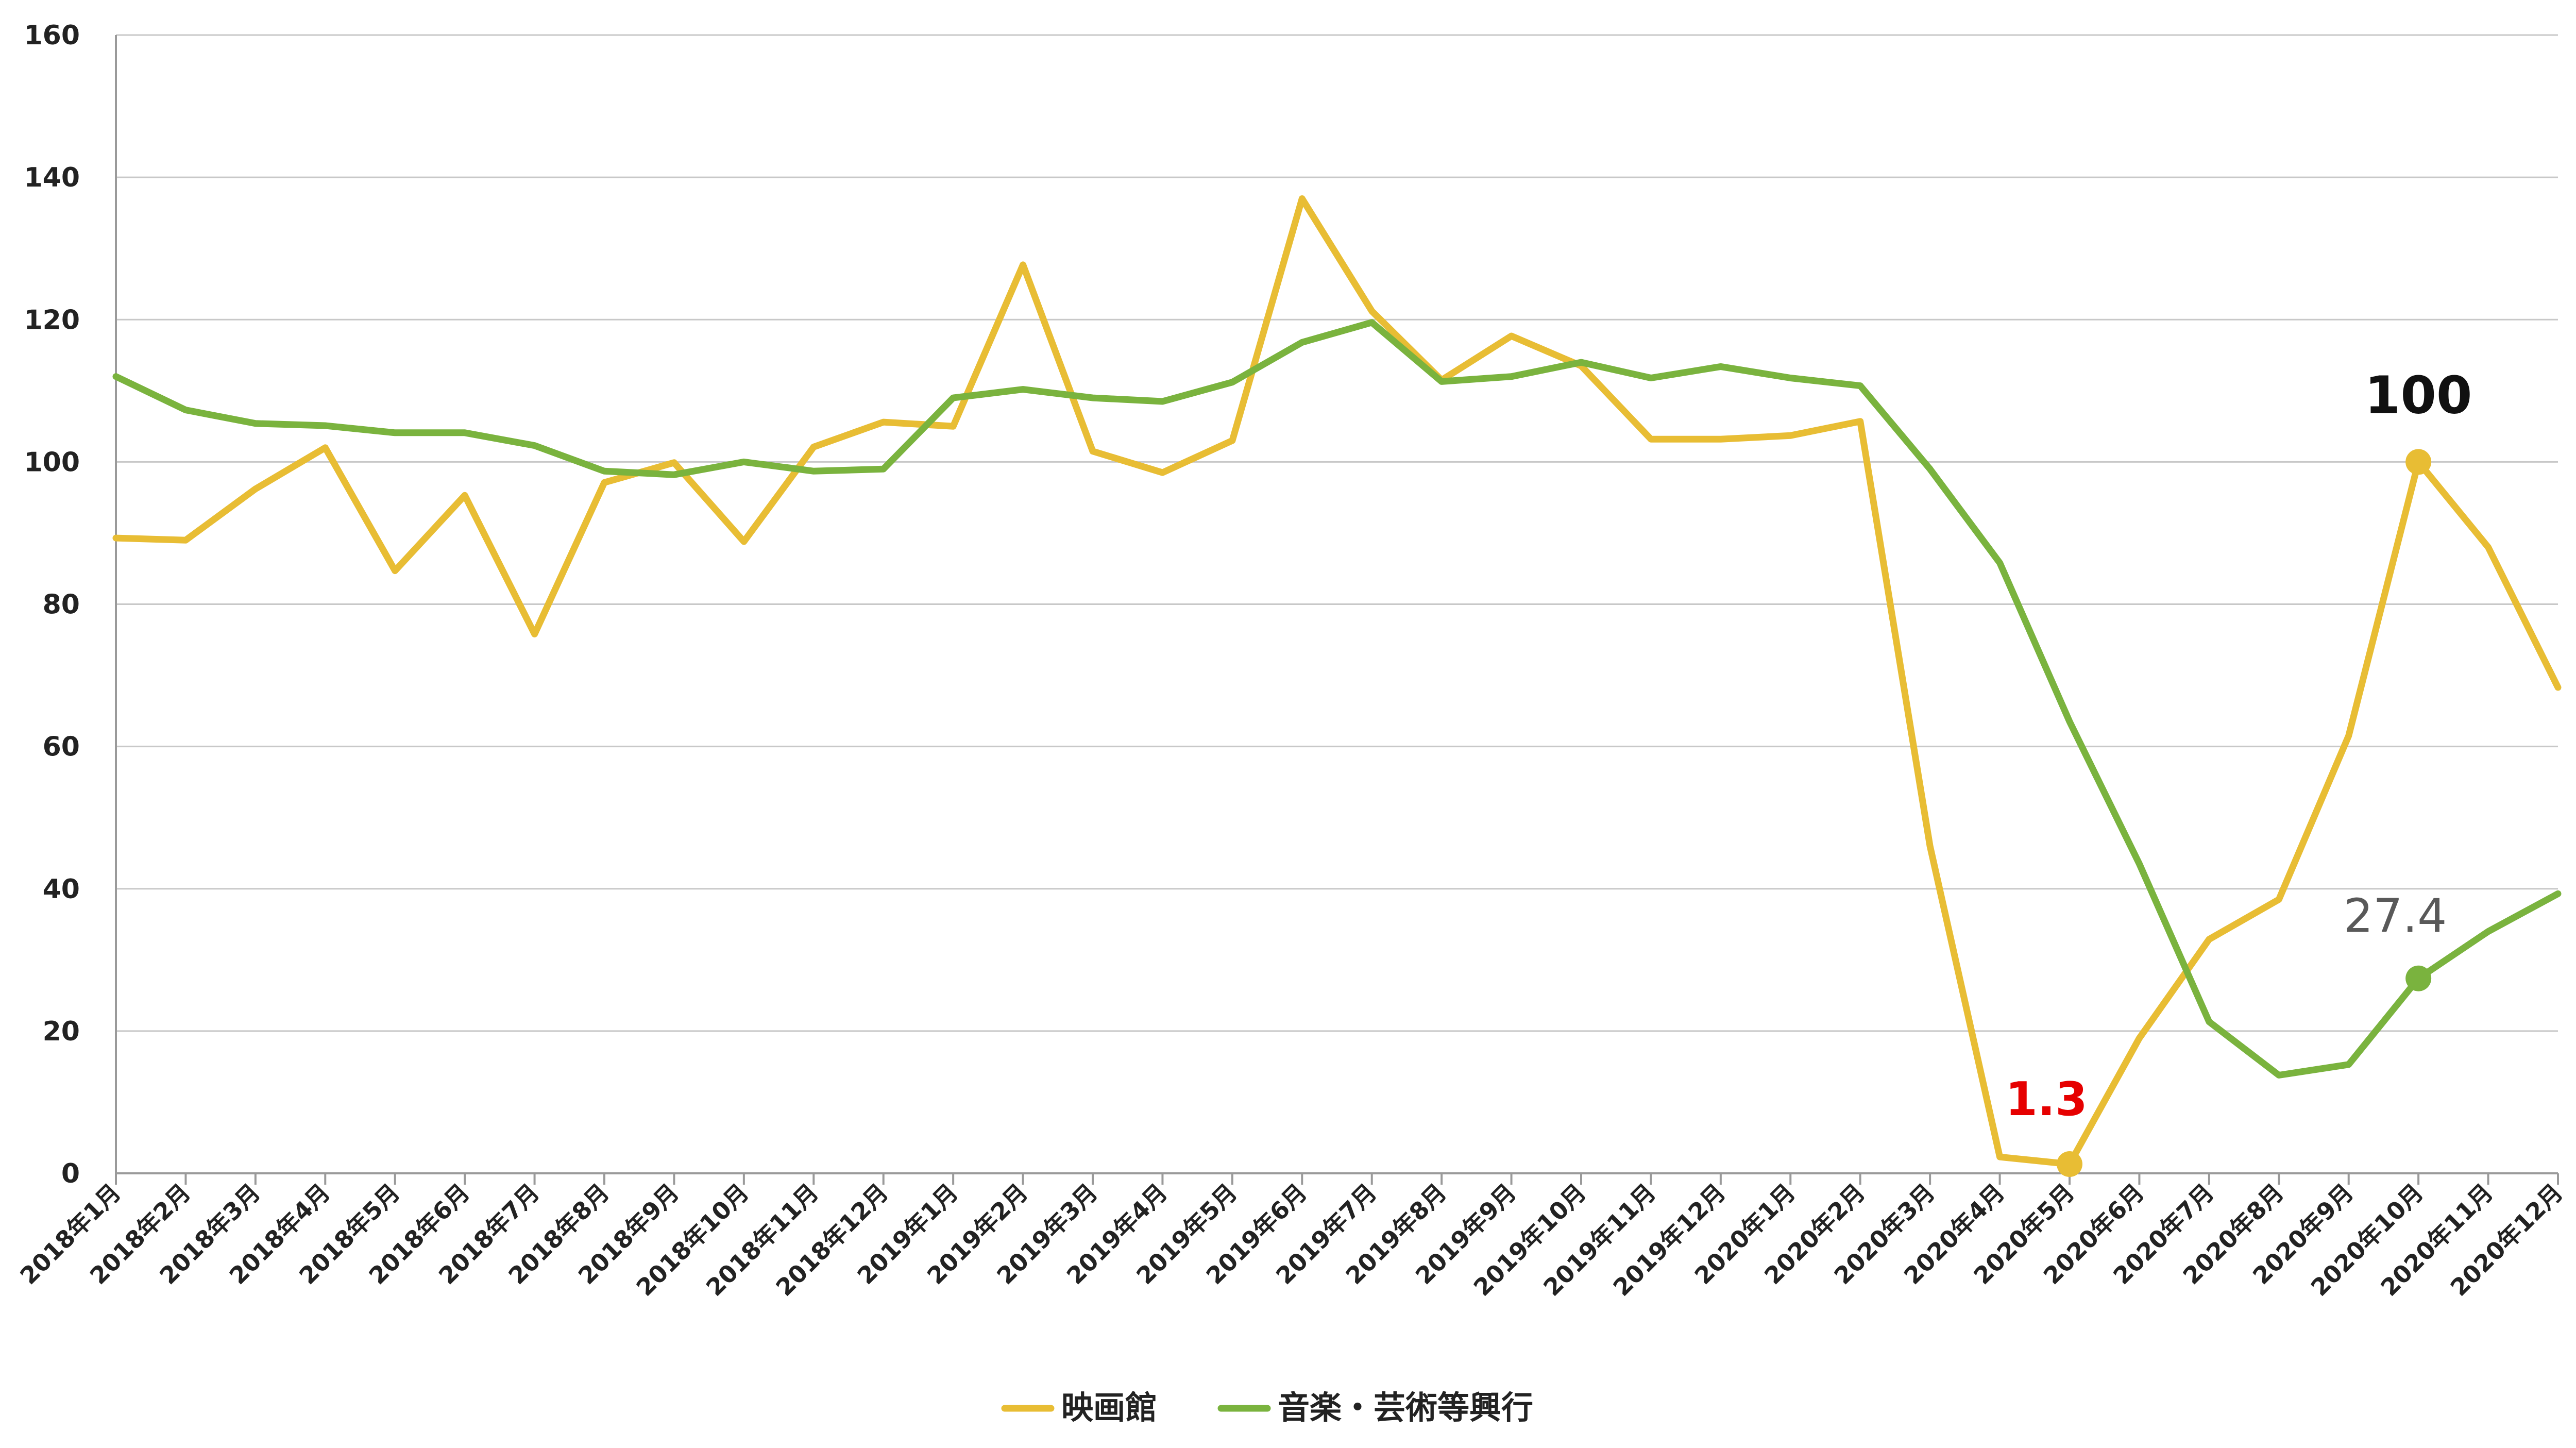 This screenshot has width=2576, height=1448. I want to click on data-label: 100, so click(2418, 395).